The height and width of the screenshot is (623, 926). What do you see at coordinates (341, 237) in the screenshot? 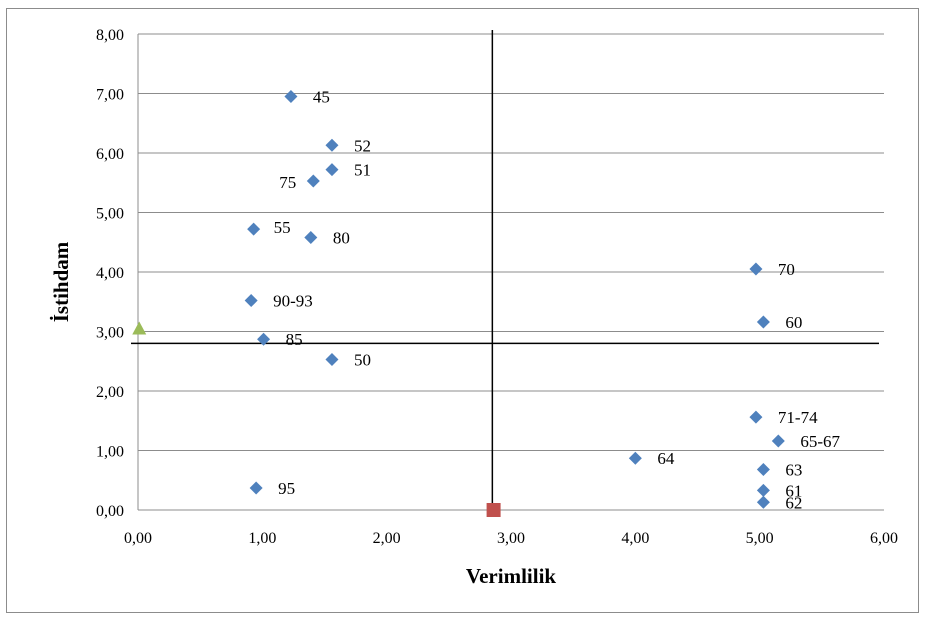
I see `data-point-label: 80` at bounding box center [341, 237].